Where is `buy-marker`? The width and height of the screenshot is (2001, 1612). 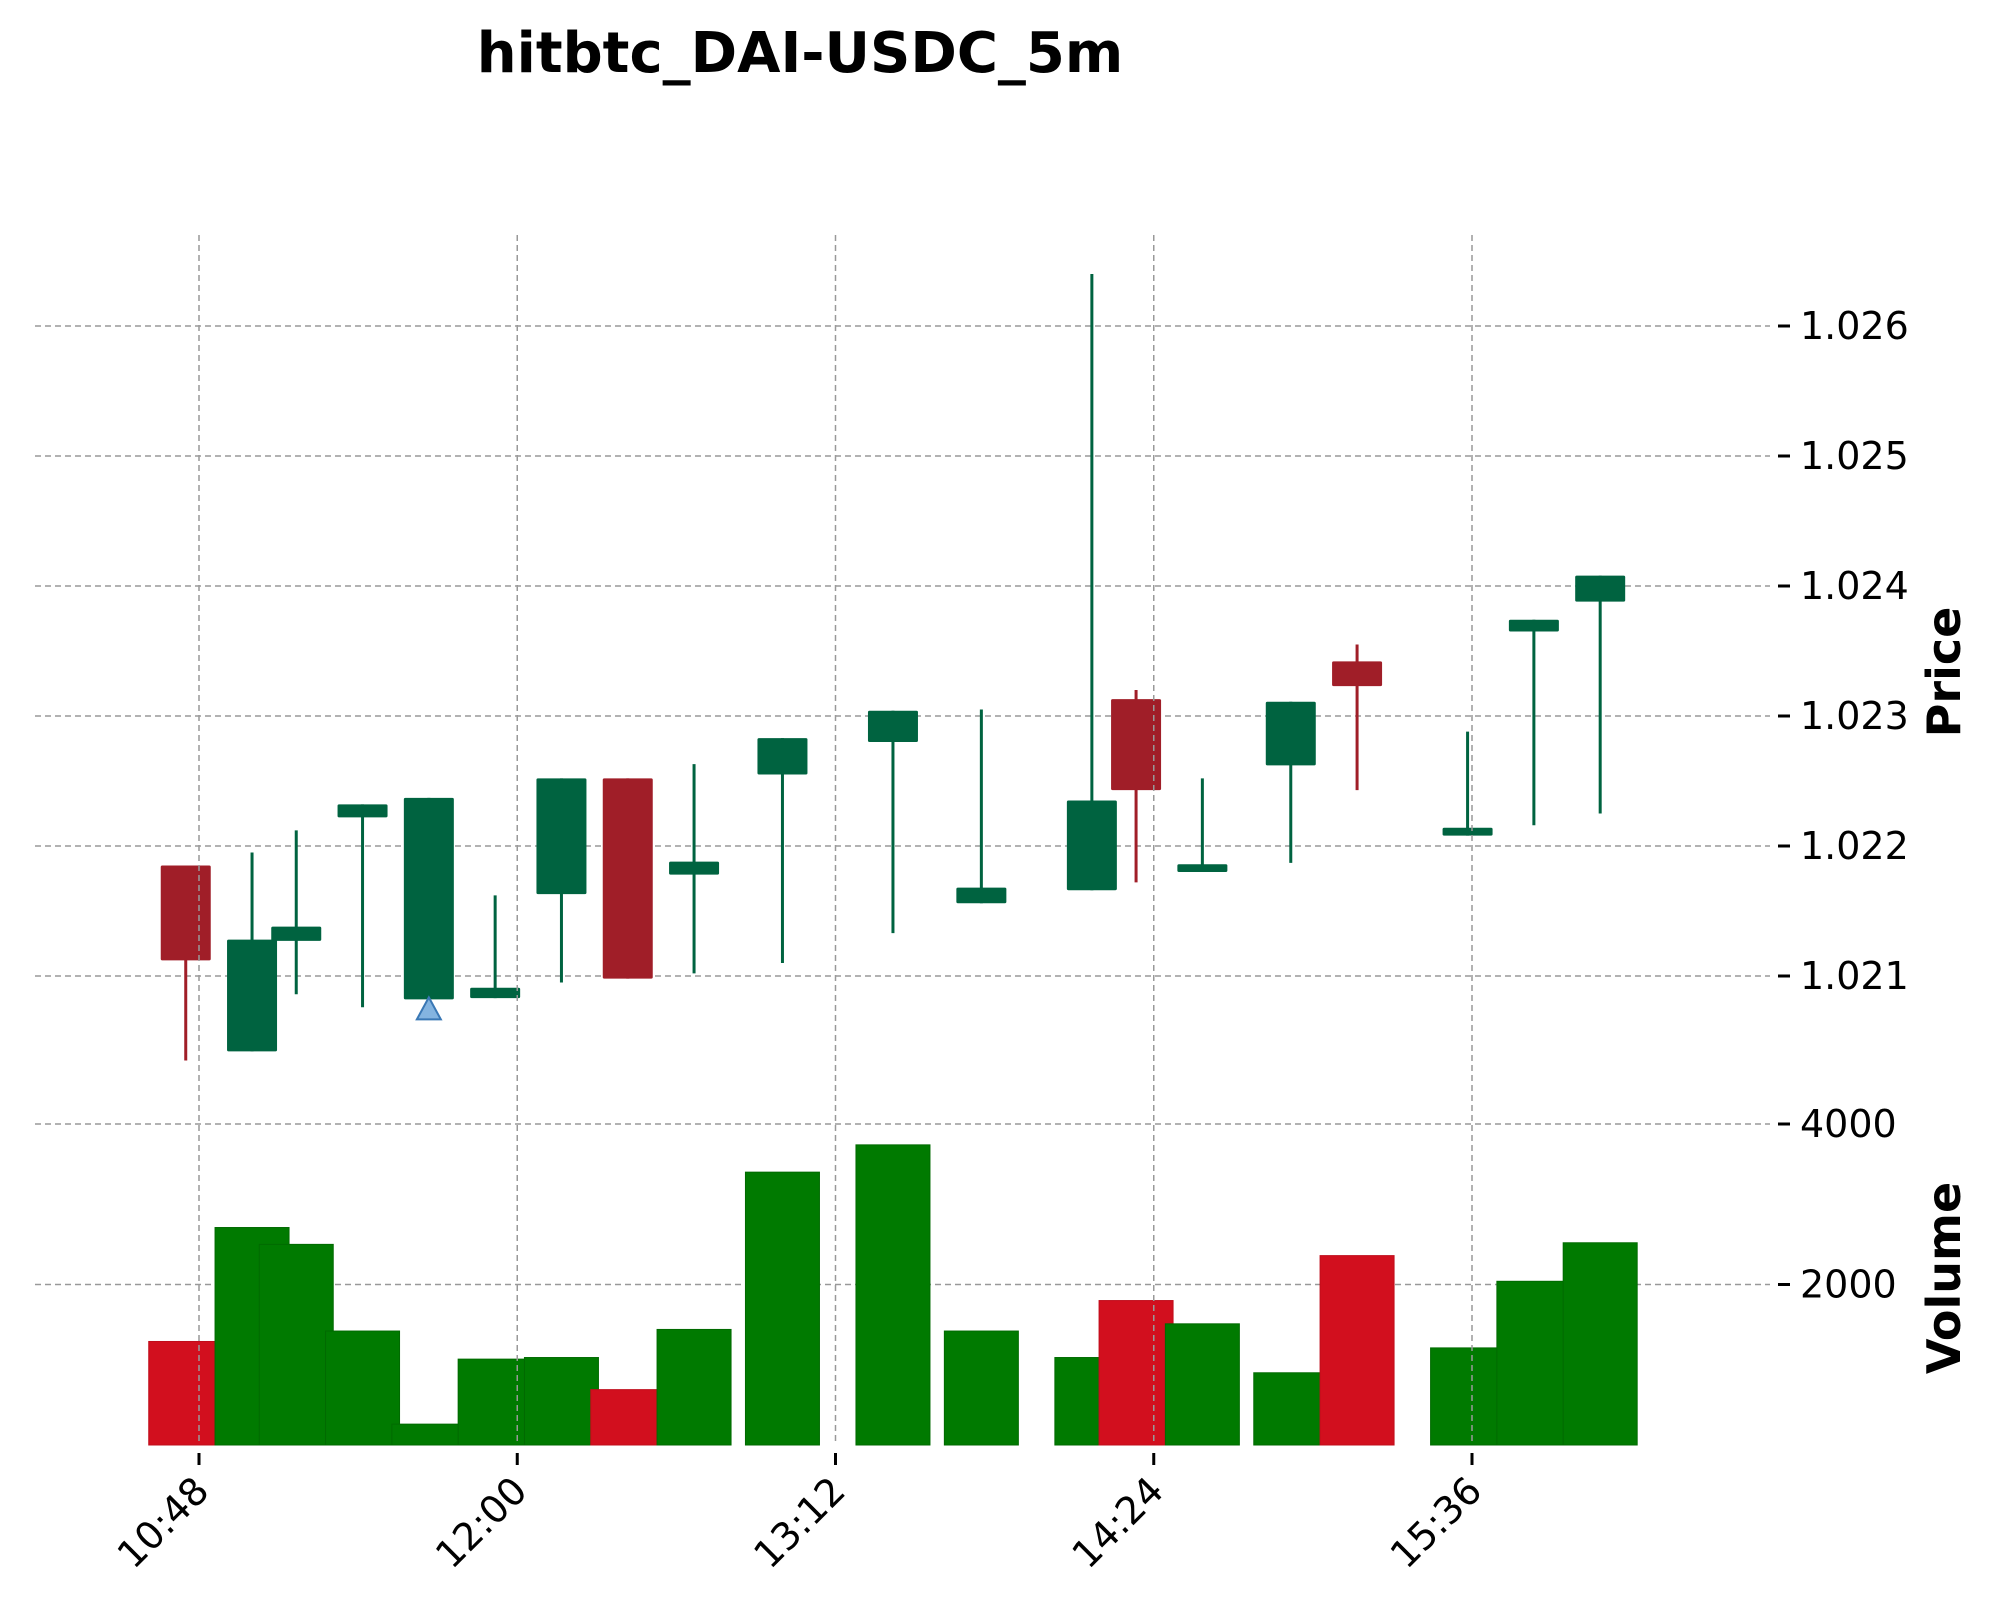 buy-marker is located at coordinates (429, 1008).